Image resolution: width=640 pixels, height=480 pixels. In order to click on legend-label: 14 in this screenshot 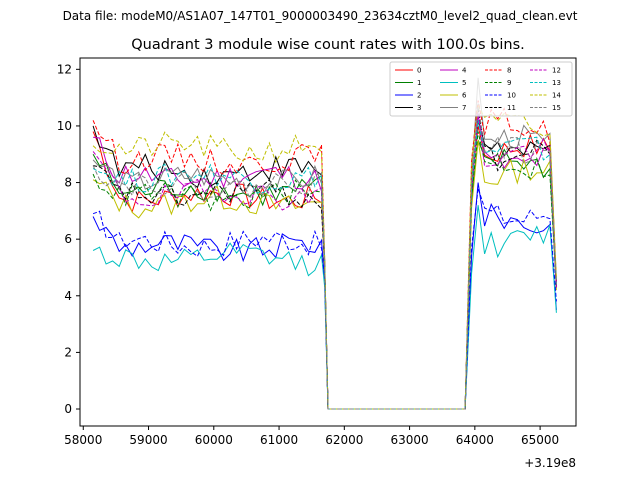, I will do `click(556, 96)`.